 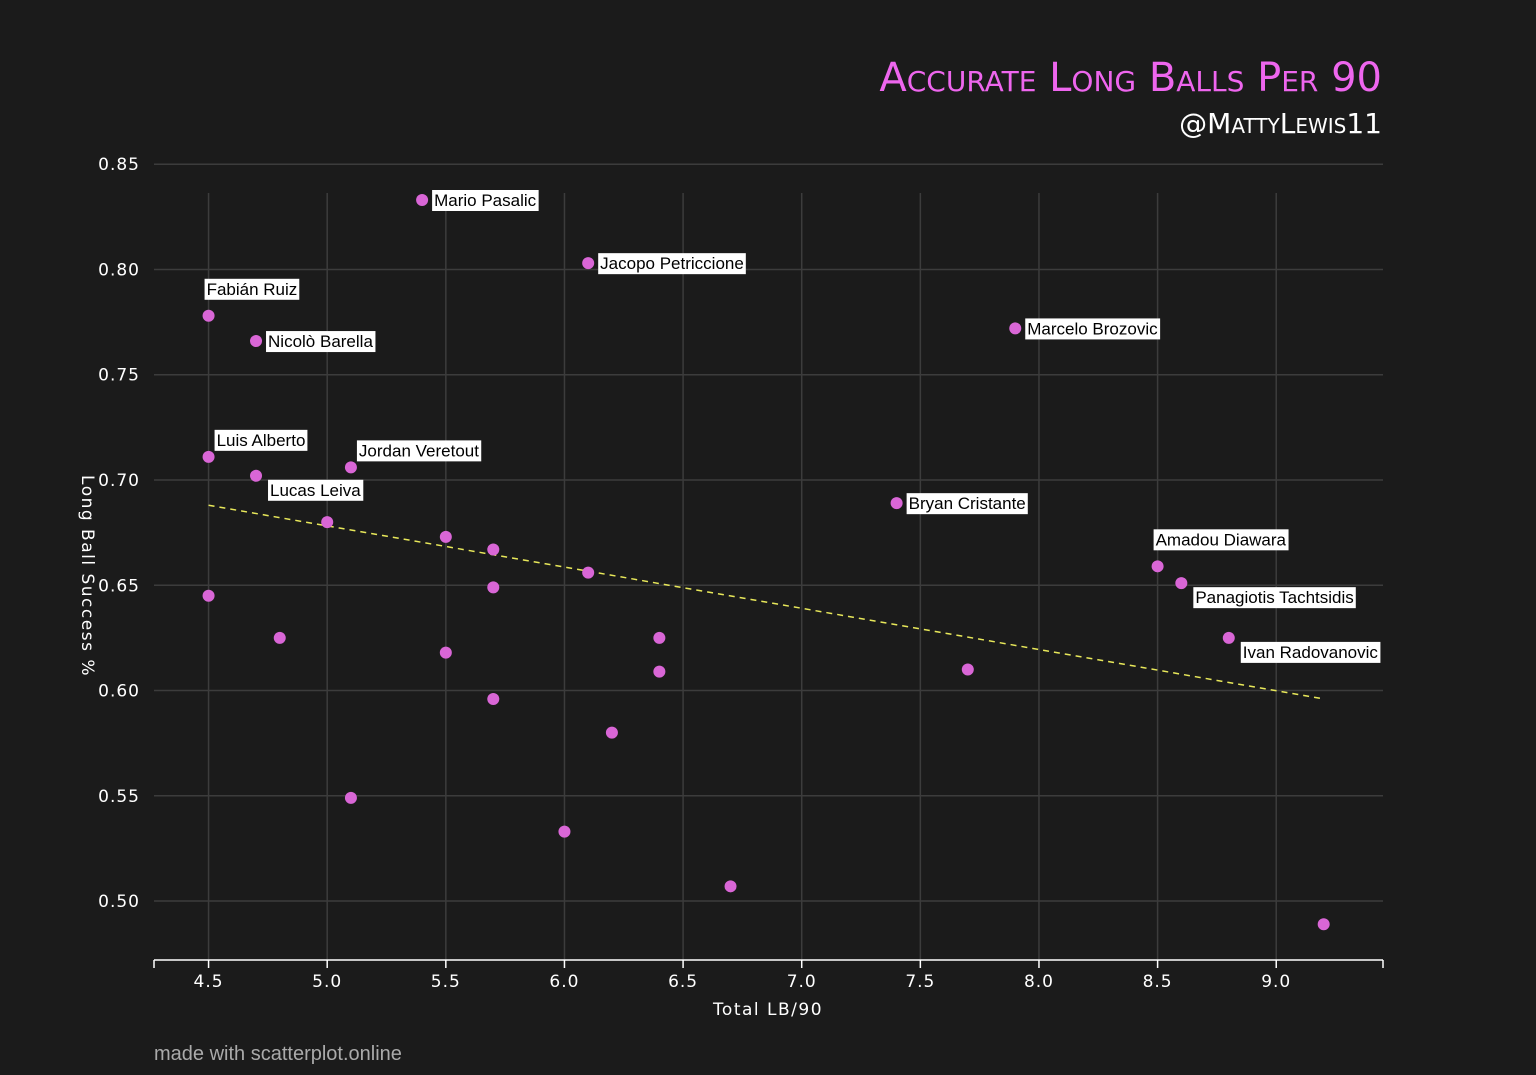 What do you see at coordinates (209, 982) in the screenshot?
I see `x-tick-label: 4.5` at bounding box center [209, 982].